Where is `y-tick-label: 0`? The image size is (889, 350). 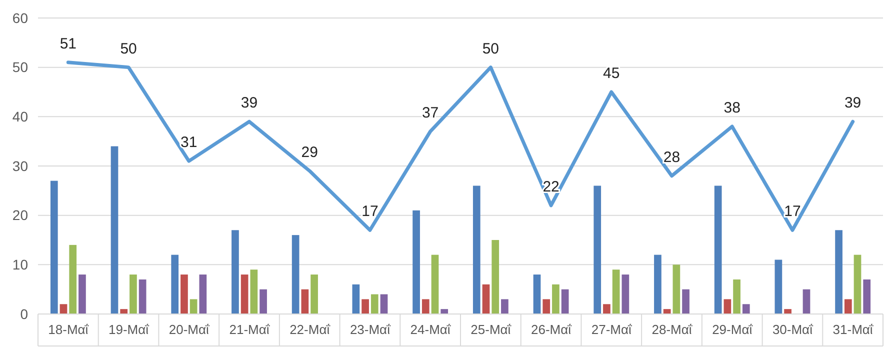
y-tick-label: 0 is located at coordinates (24, 314).